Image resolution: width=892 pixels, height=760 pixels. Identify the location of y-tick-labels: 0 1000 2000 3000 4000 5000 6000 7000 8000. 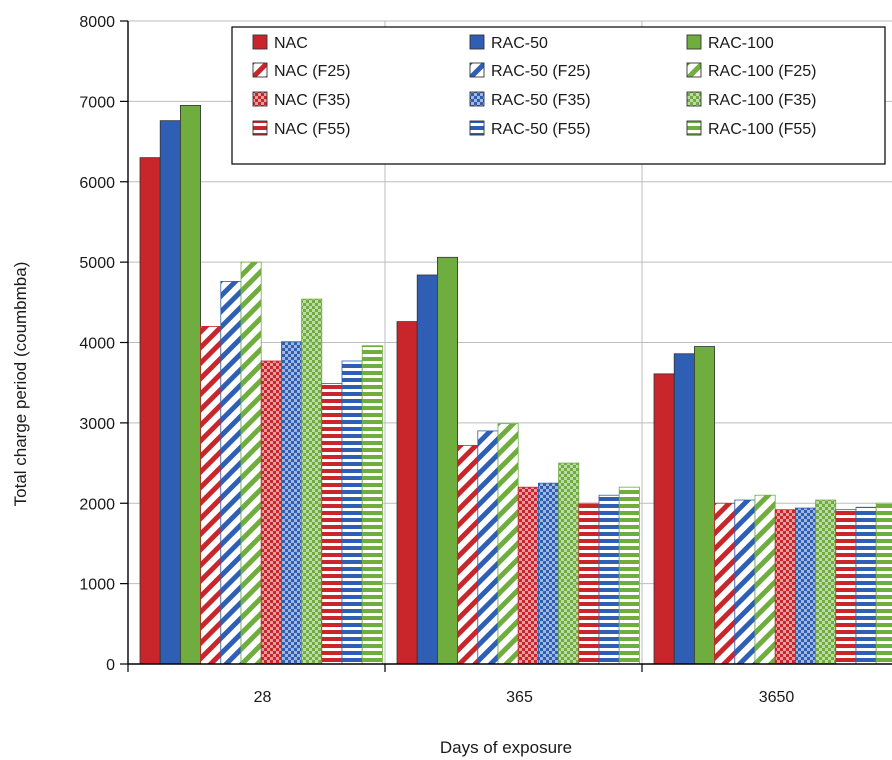
(97, 344).